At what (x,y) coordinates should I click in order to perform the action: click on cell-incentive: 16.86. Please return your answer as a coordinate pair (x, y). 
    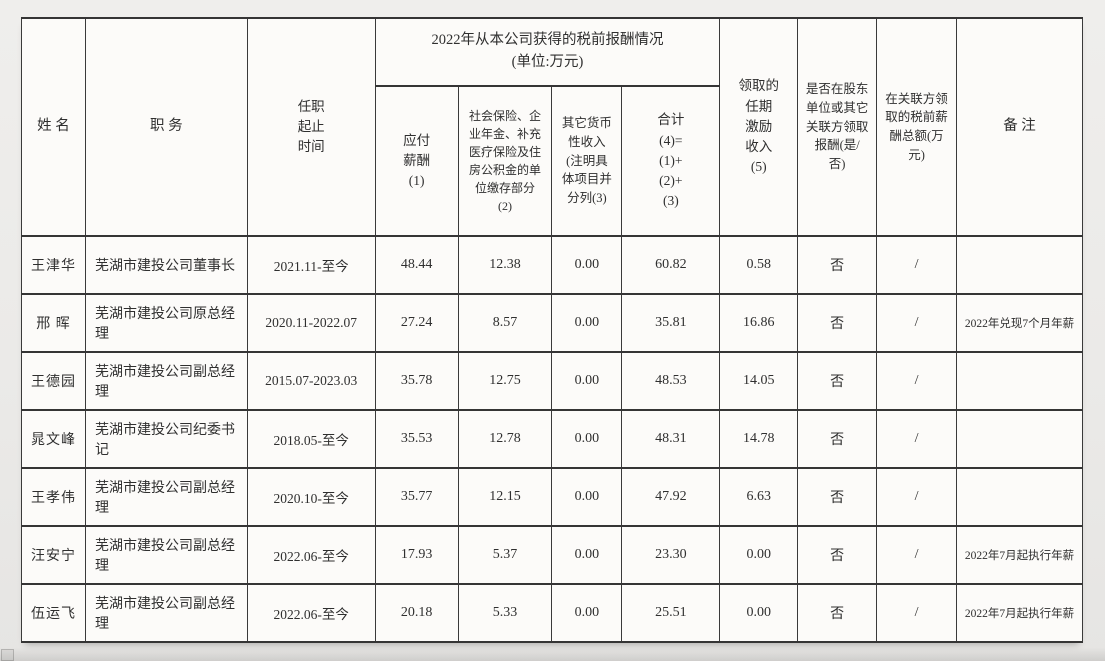
    Looking at the image, I should click on (759, 323).